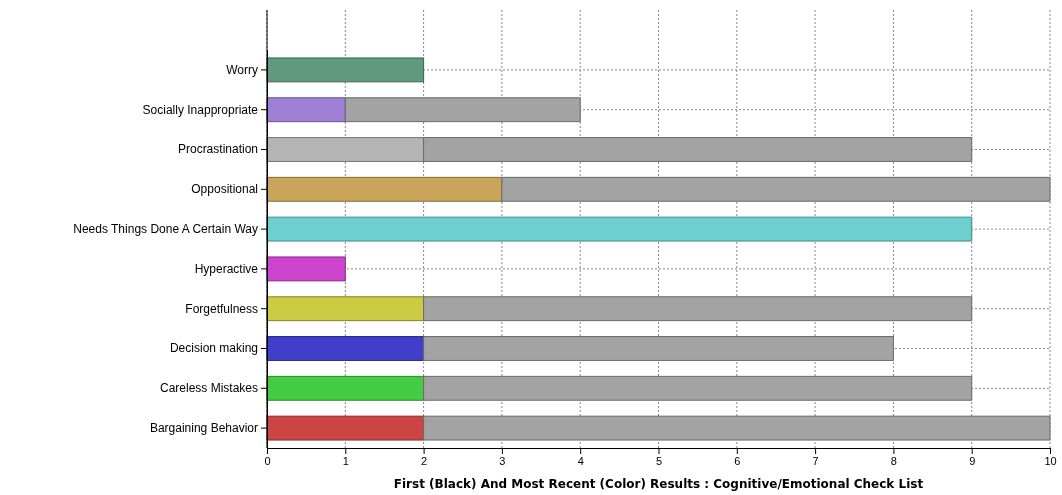 This screenshot has width=1062, height=495. What do you see at coordinates (658, 484) in the screenshot?
I see `x-axis-title: First (Black) And Most Recent (Color) Results : Cognitive/Emotional Check List` at bounding box center [658, 484].